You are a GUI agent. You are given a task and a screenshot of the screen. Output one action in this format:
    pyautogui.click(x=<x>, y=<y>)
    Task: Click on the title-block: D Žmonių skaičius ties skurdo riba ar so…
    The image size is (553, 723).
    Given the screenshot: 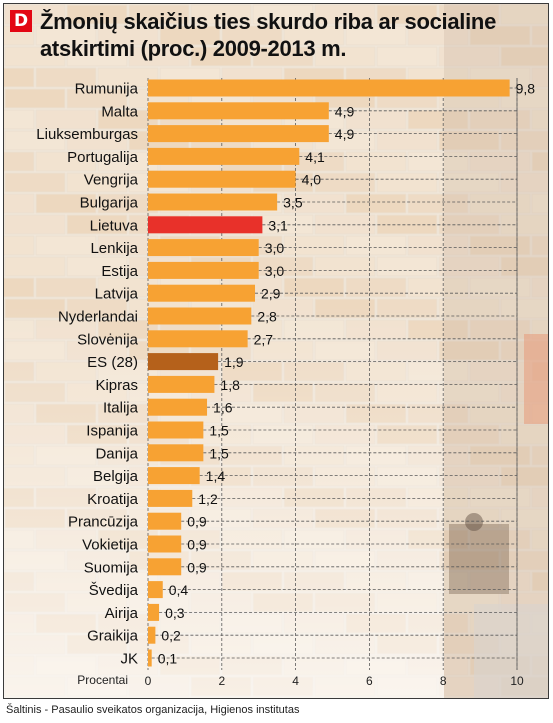 What is the action you would take?
    pyautogui.click(x=270, y=40)
    